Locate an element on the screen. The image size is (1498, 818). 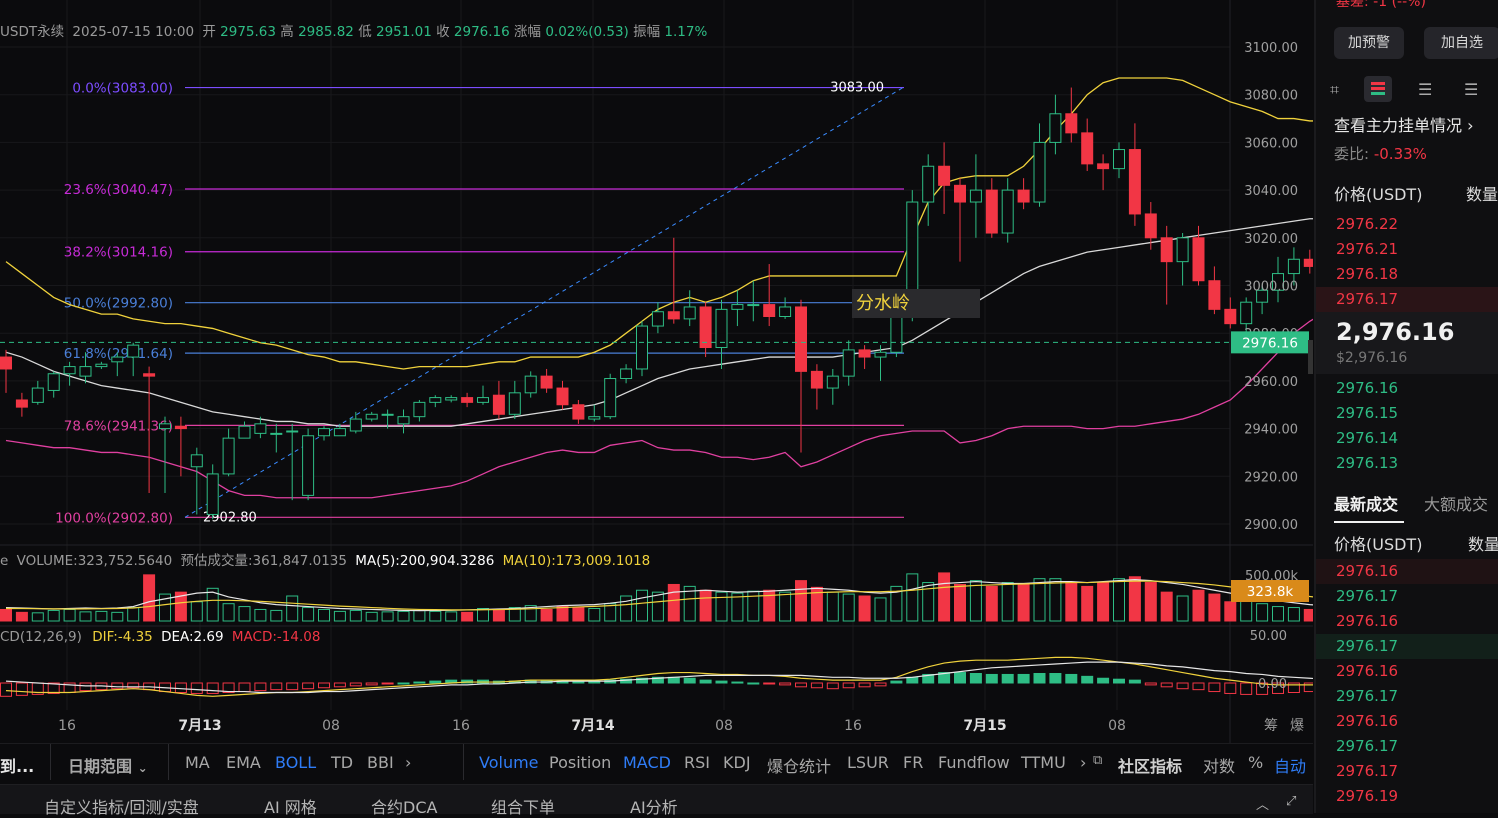
macd-dea-line is located at coordinates (659, 677).